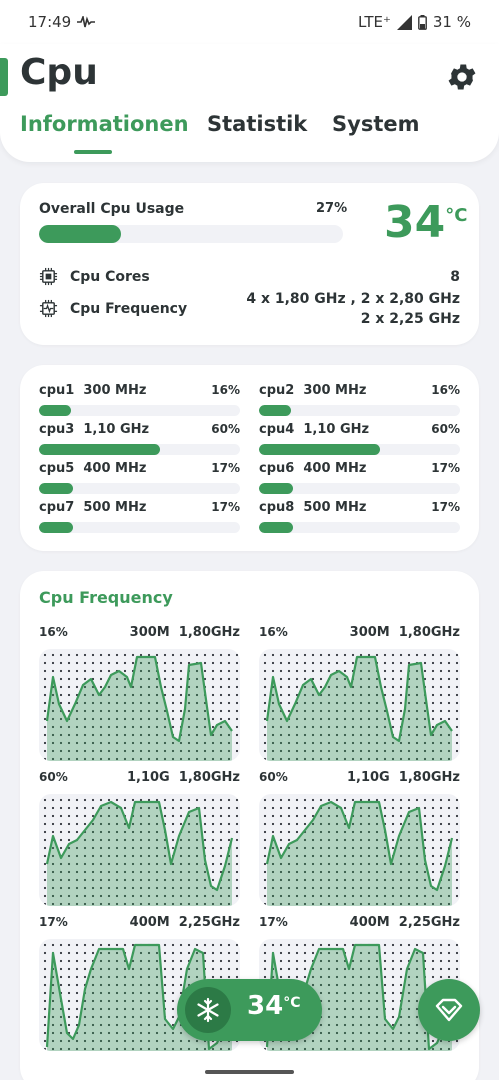 The width and height of the screenshot is (499, 1080). I want to click on tab-statistik: Statistik, so click(257, 124).